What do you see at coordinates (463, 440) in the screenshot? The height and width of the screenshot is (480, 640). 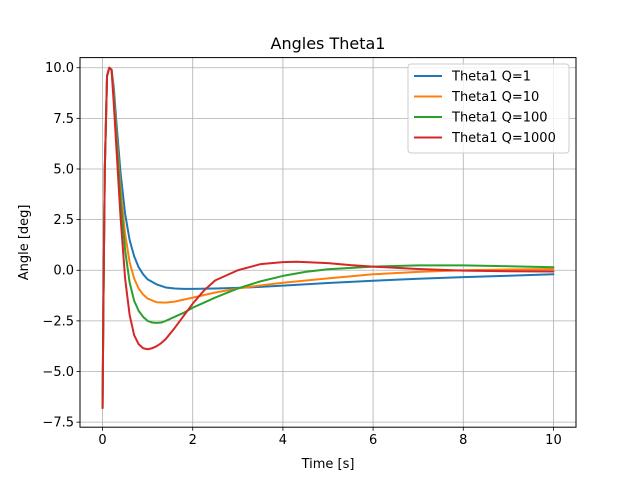 I see `x-tick-label: 8` at bounding box center [463, 440].